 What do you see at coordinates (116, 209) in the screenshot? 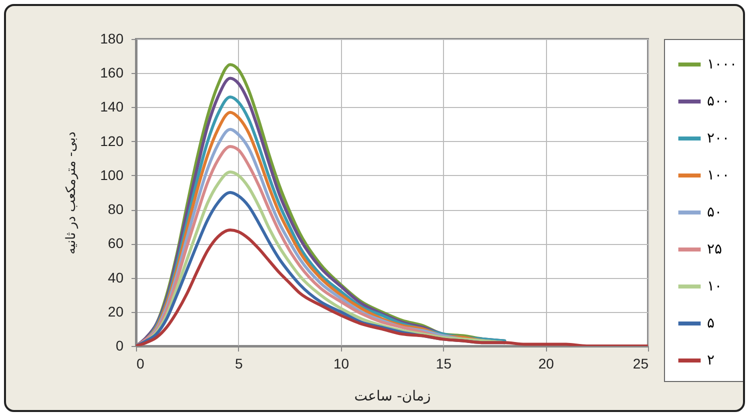
I see `y-tick-label: 80` at bounding box center [116, 209].